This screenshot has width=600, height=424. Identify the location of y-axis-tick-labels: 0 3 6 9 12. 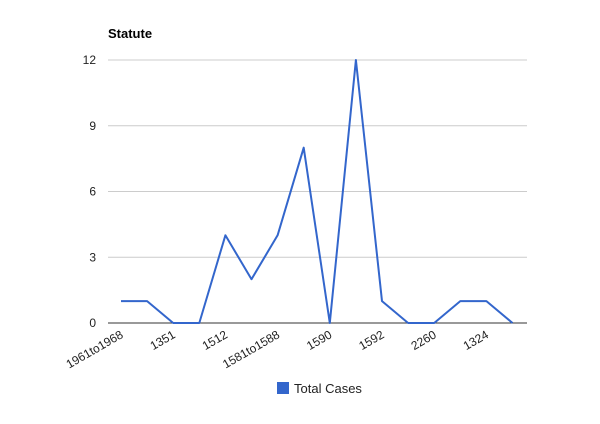
(90, 191).